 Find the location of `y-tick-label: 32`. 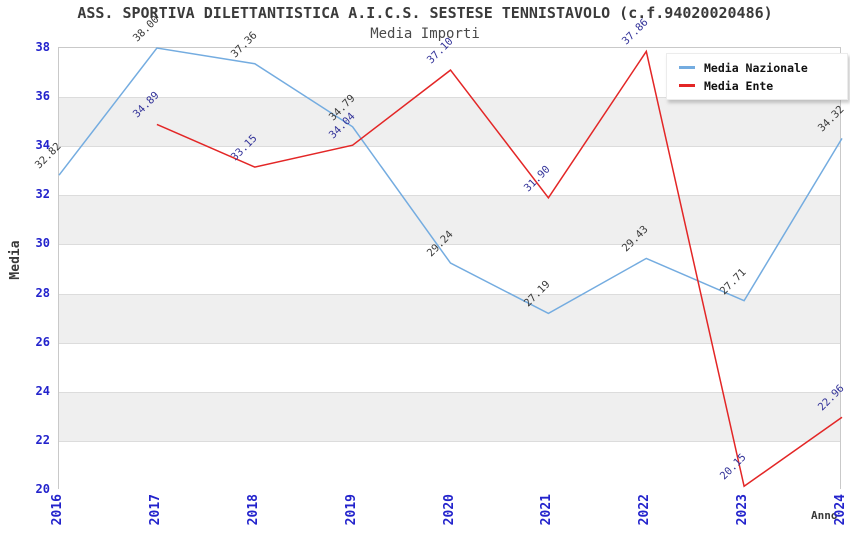

y-tick-label: 32 is located at coordinates (42, 194).